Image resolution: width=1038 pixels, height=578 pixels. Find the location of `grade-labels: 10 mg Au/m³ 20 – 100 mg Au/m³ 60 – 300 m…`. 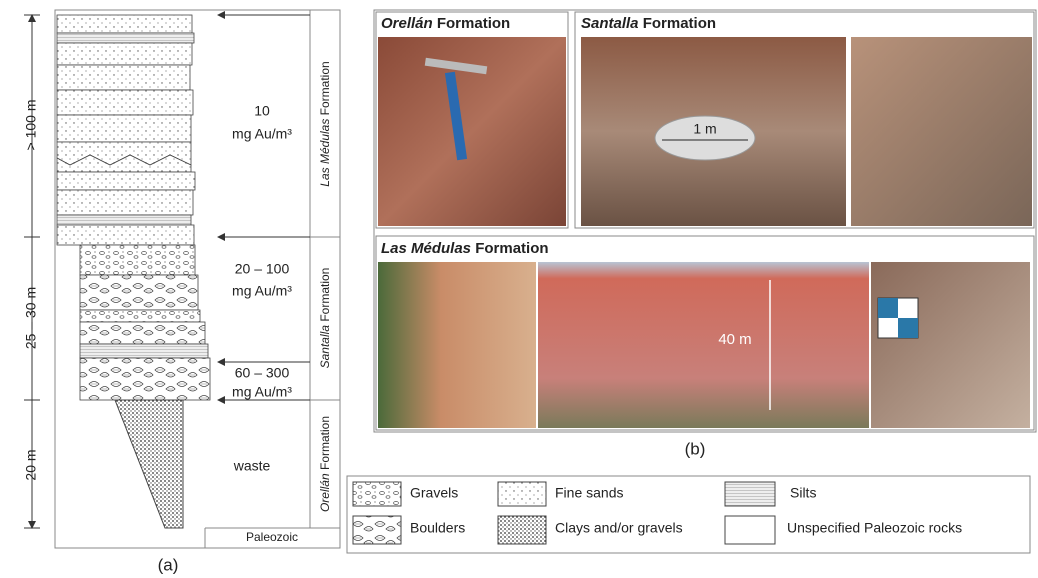

grade-labels: 10 mg Au/m³ 20 – 100 mg Au/m³ 60 – 300 m… is located at coordinates (262, 288).